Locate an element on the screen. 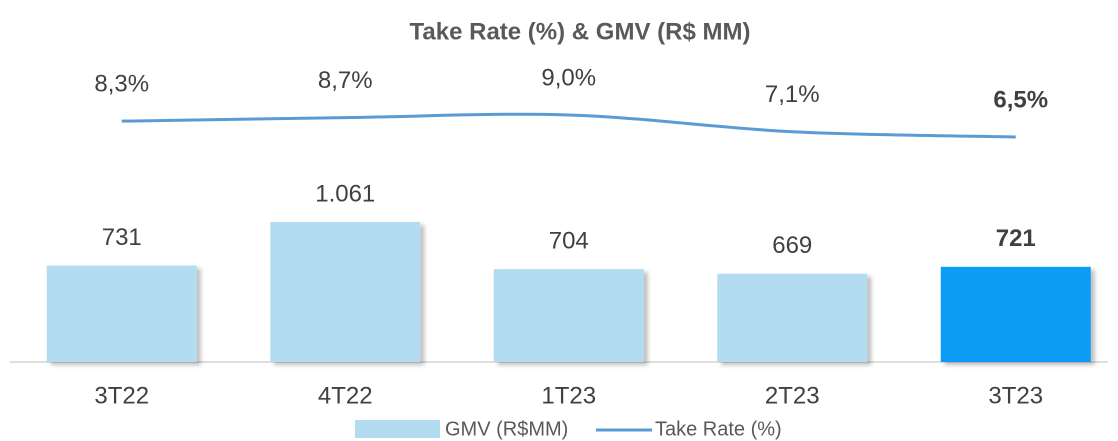 This screenshot has height=441, width=1118. bar-label: 731 is located at coordinates (122, 237).